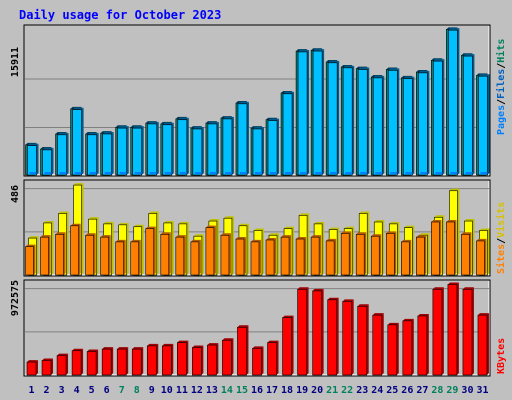 This screenshot has height=400, width=512. I want to click on day-label-14: 14, so click(227, 390).